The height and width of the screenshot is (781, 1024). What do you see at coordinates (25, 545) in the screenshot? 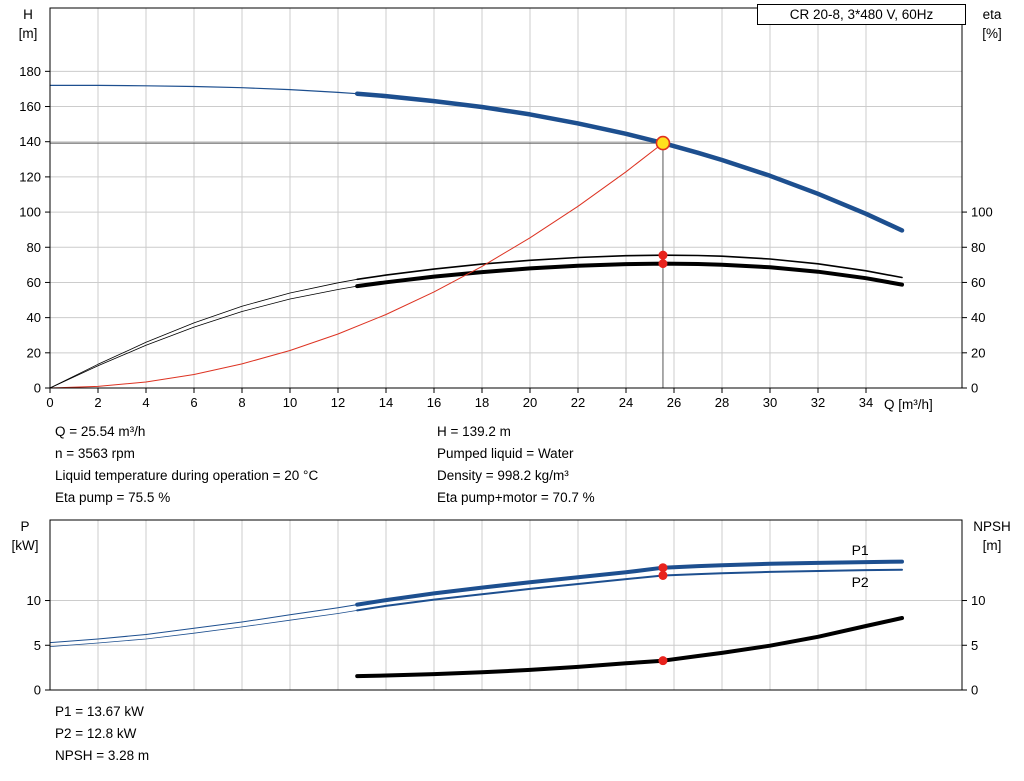
I see `power-axis-unit: [kW]` at bounding box center [25, 545].